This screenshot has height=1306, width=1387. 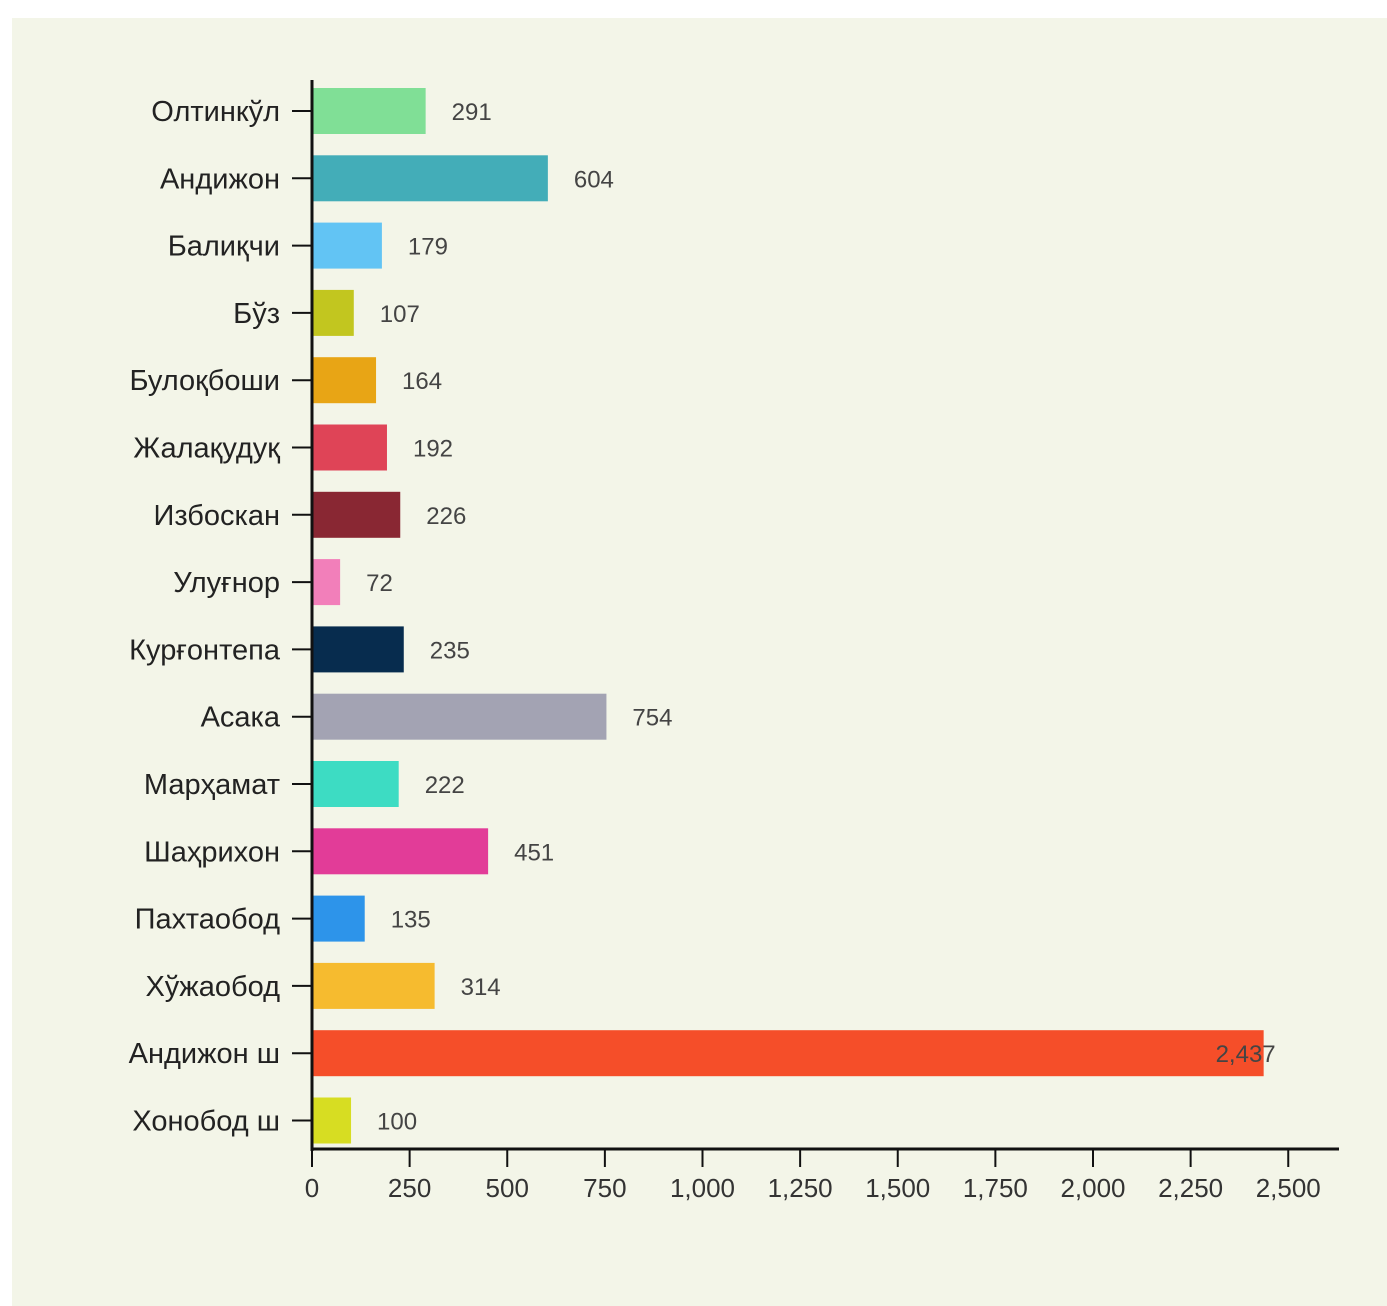 What do you see at coordinates (481, 987) in the screenshot?
I see `value-label: 314` at bounding box center [481, 987].